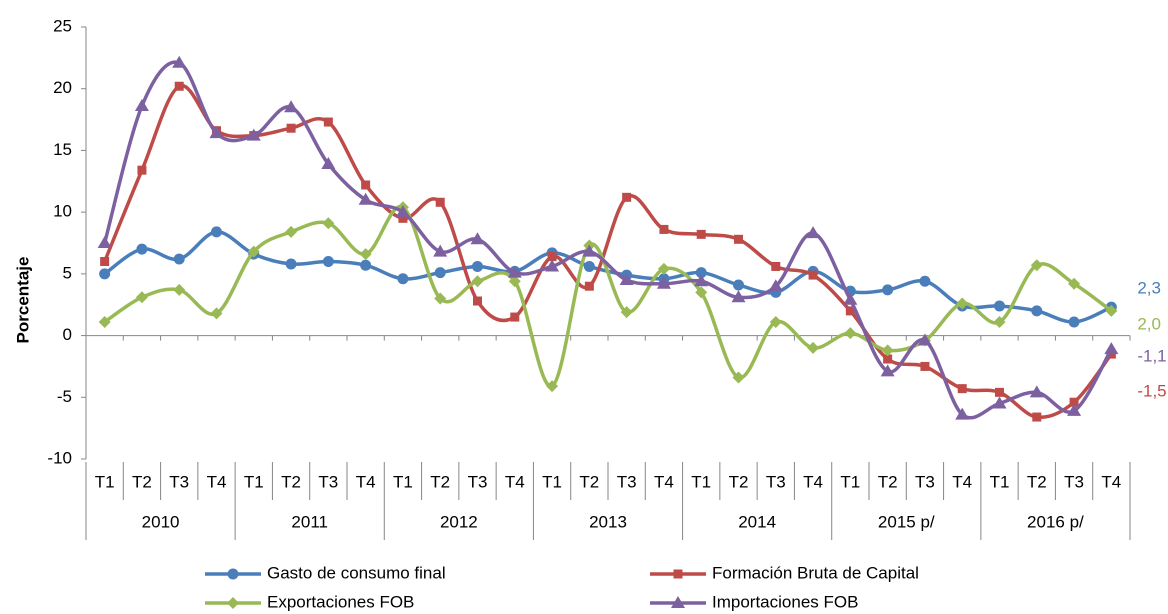 This screenshot has height=614, width=1168. Describe the element at coordinates (356, 572) in the screenshot. I see `legend-label: Gasto de consumo final` at that location.